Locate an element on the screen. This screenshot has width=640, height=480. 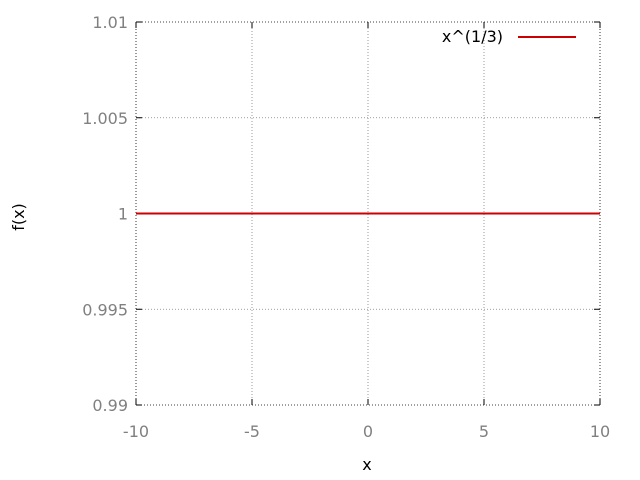
y-tick-label: 1 is located at coordinates (123, 214).